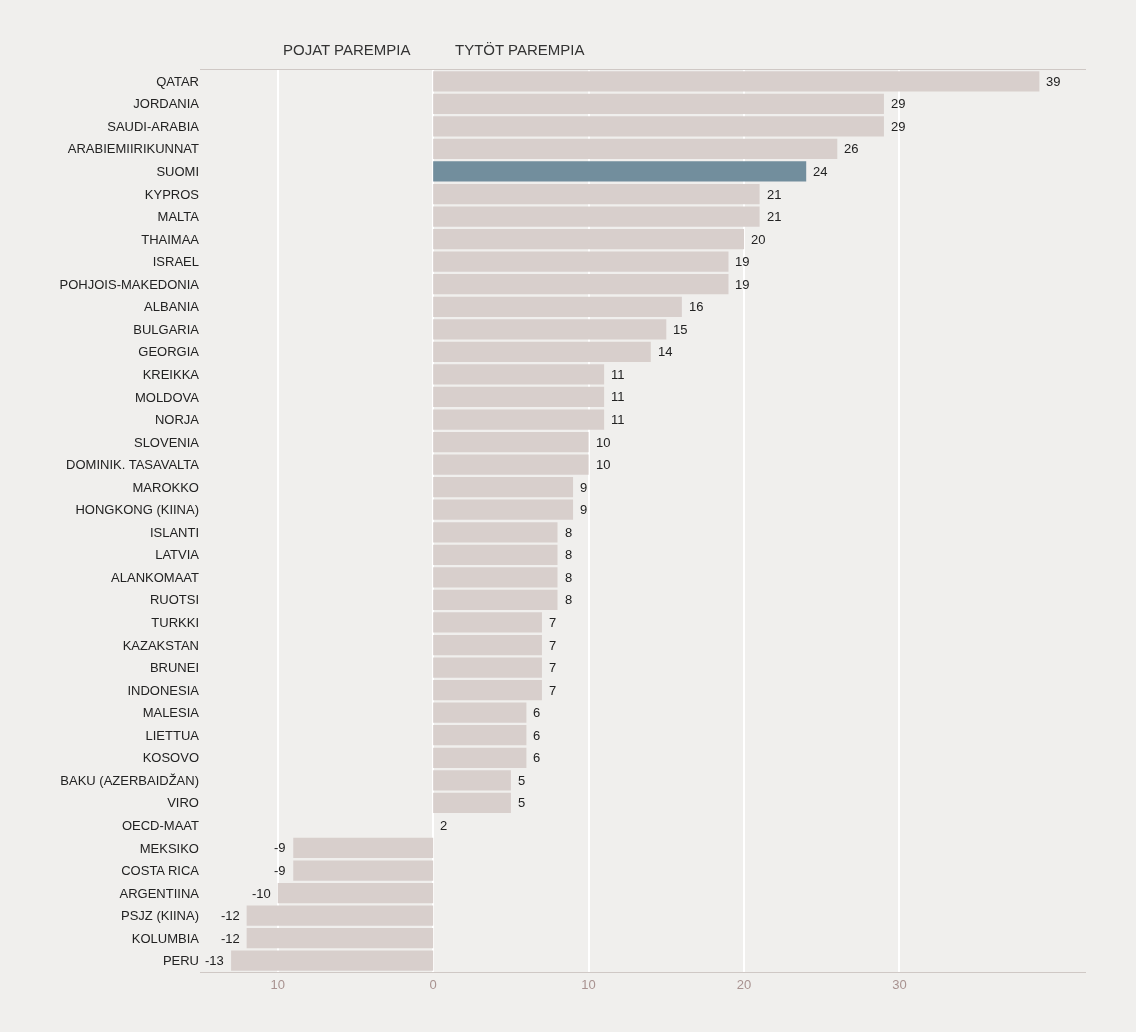 The image size is (1136, 1032). I want to click on y-tick-label: POHJOIS-MAKEDONIA, so click(129, 284).